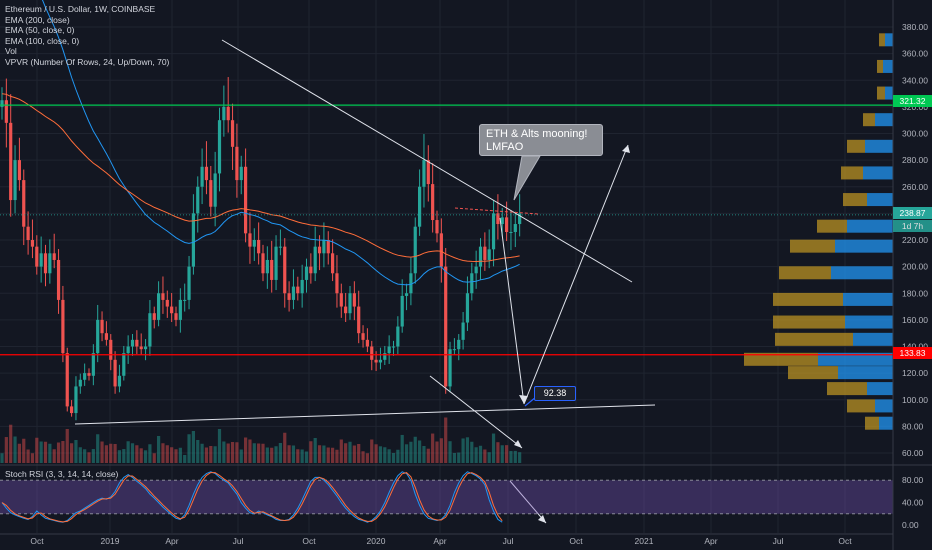 The height and width of the screenshot is (550, 932). I want to click on green-level-badge: 321.32, so click(912, 101).